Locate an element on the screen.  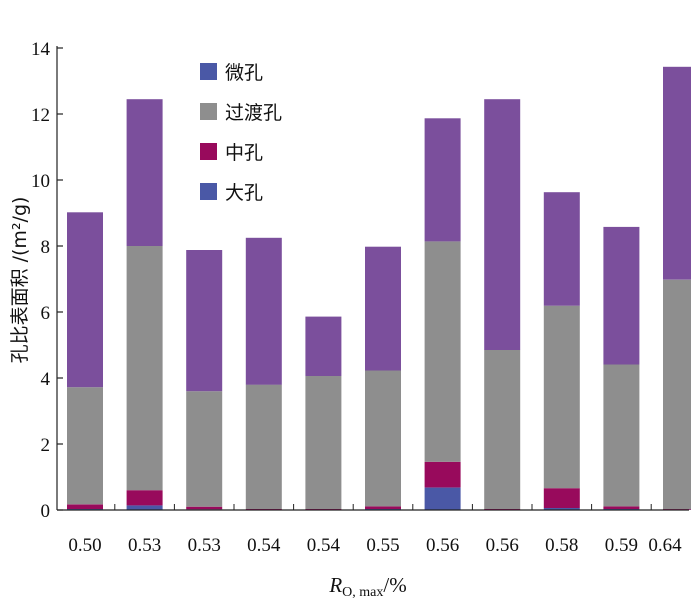
x-axis-title: RO, max/% is located at coordinates (367, 586).